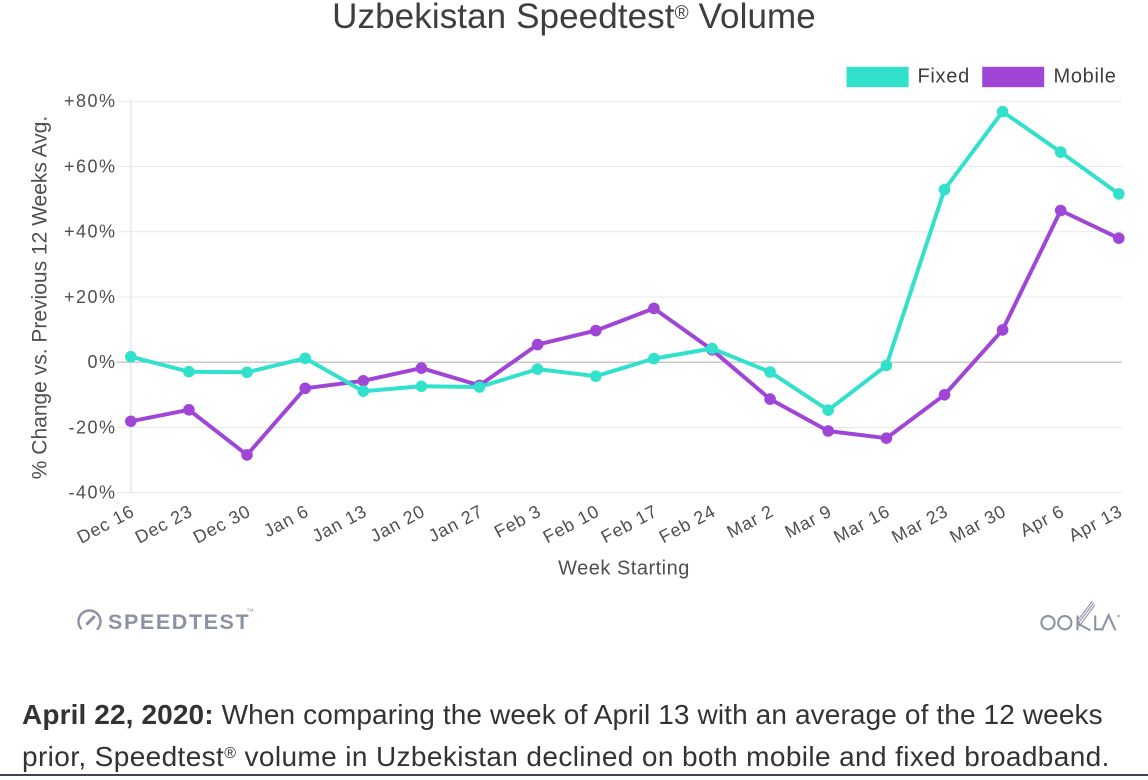 The width and height of the screenshot is (1148, 780). What do you see at coordinates (1042, 521) in the screenshot?
I see `svg-text: Apr 6` at bounding box center [1042, 521].